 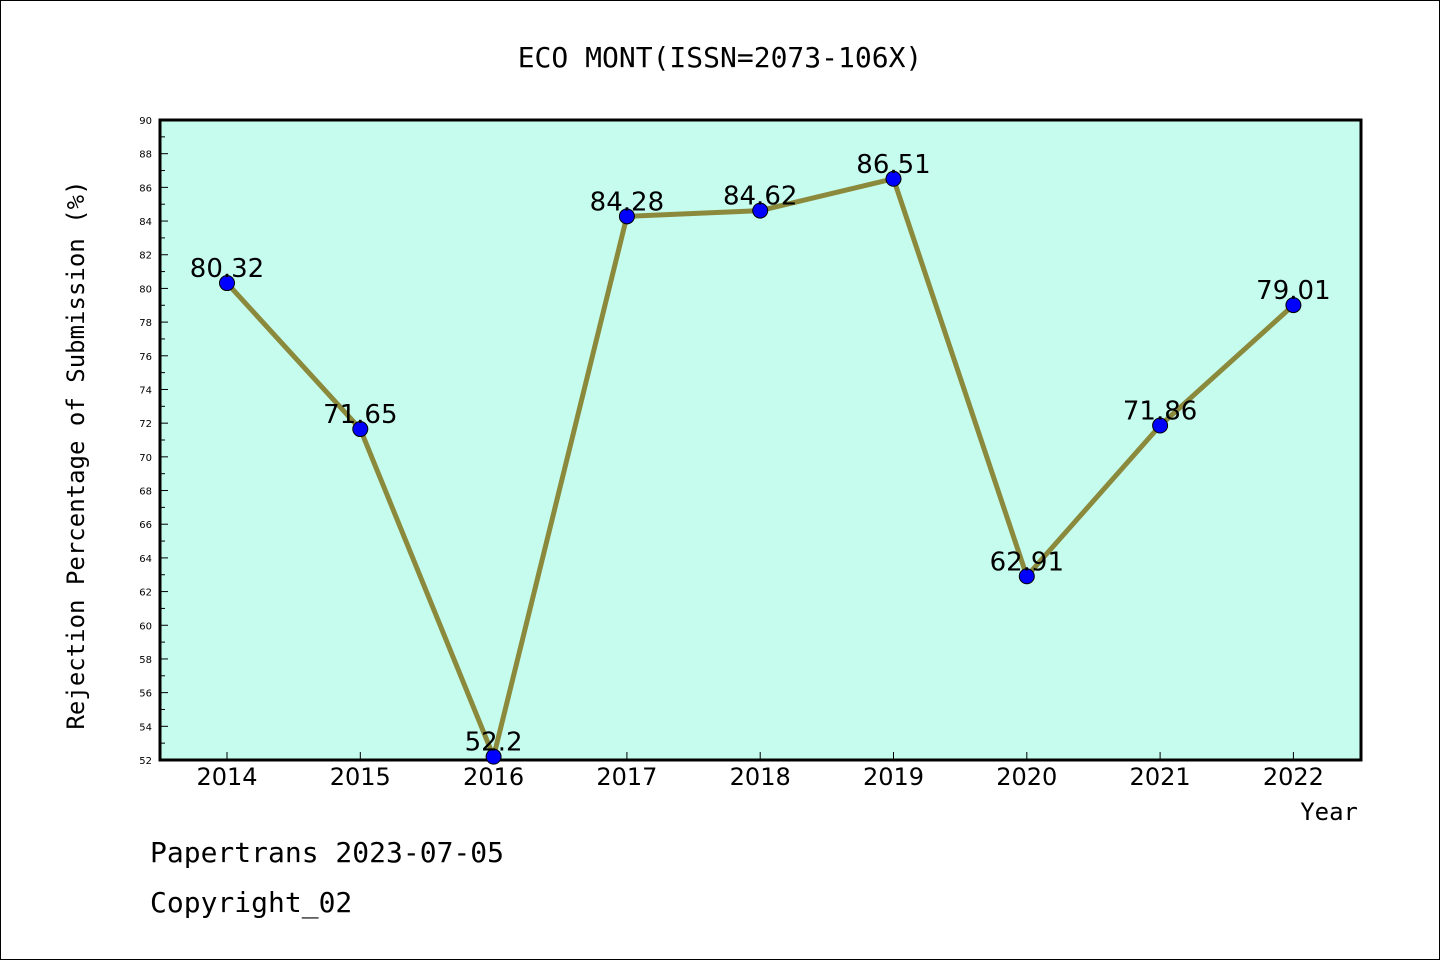 I want to click on y-axis-label: Rejection Percentage of Submission (%), so click(x=76, y=454).